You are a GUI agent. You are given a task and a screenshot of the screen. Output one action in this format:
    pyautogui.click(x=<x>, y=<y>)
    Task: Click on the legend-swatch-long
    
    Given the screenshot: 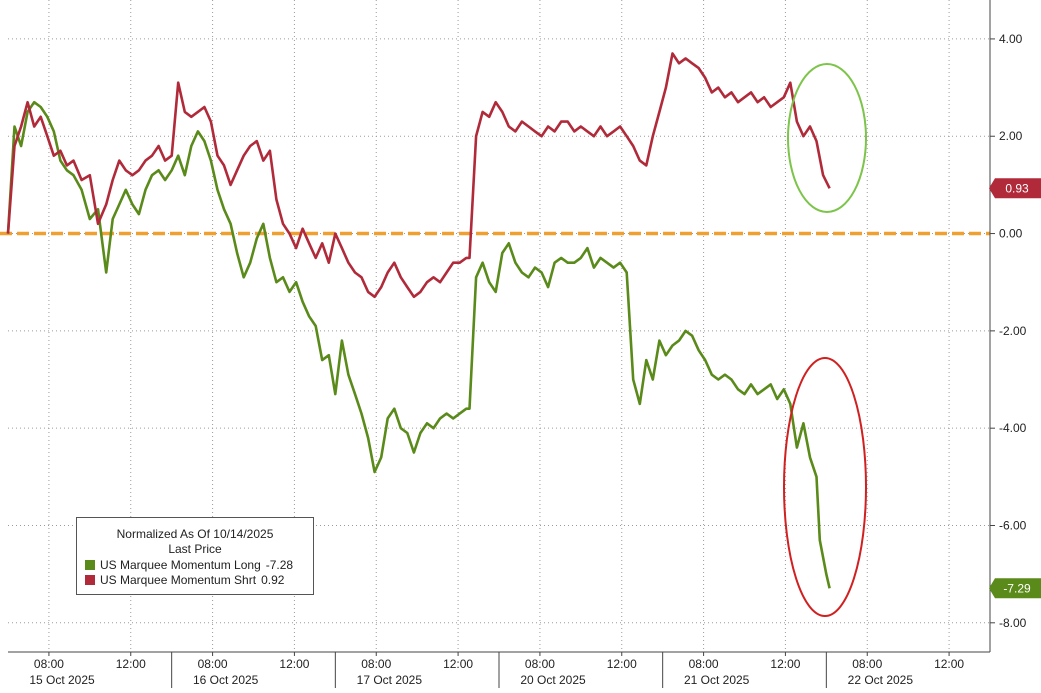 What is the action you would take?
    pyautogui.click(x=90, y=564)
    